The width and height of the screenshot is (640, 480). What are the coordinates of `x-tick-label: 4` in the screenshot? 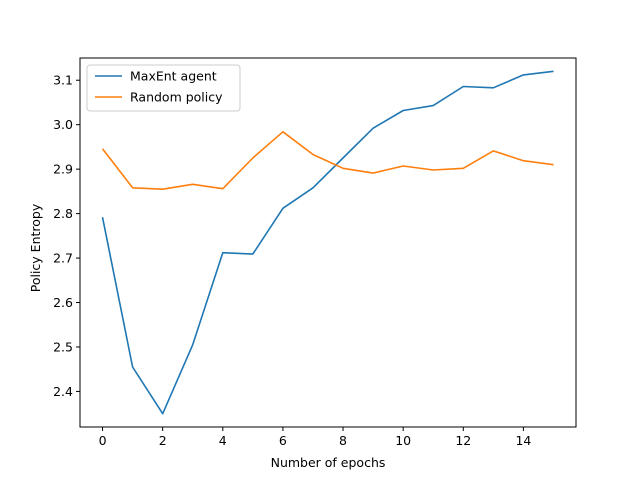 It's located at (223, 440).